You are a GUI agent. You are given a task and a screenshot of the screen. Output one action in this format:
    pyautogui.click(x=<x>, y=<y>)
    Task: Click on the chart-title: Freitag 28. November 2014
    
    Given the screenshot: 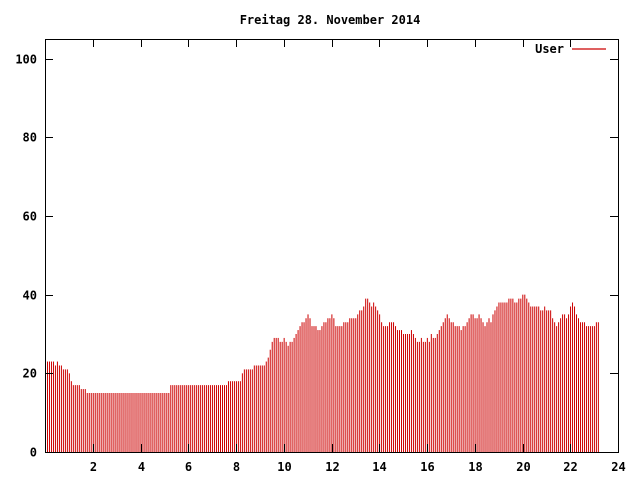 What is the action you would take?
    pyautogui.click(x=330, y=20)
    